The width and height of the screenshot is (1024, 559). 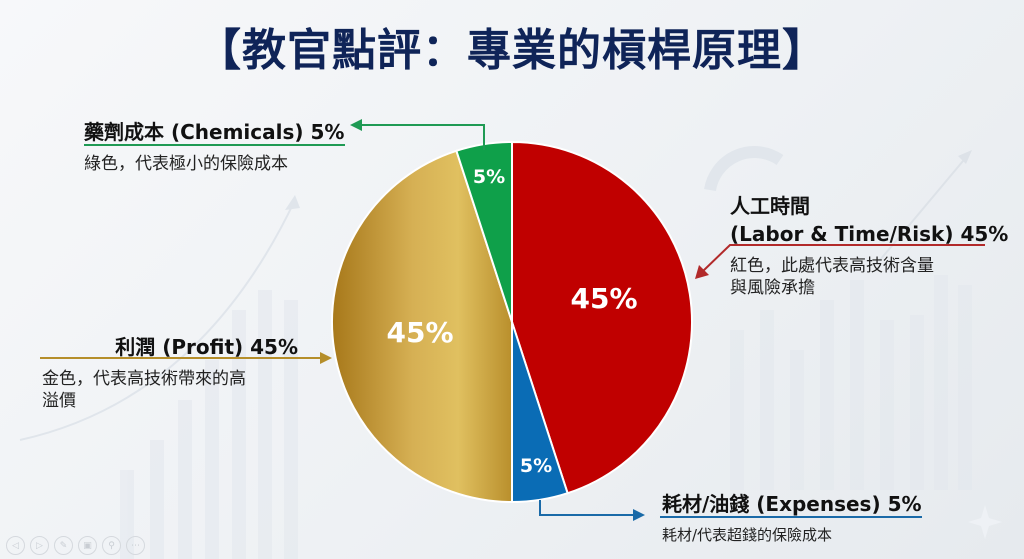 What do you see at coordinates (206, 347) in the screenshot?
I see `label-profit-head: 利潤 (Profit) 45%` at bounding box center [206, 347].